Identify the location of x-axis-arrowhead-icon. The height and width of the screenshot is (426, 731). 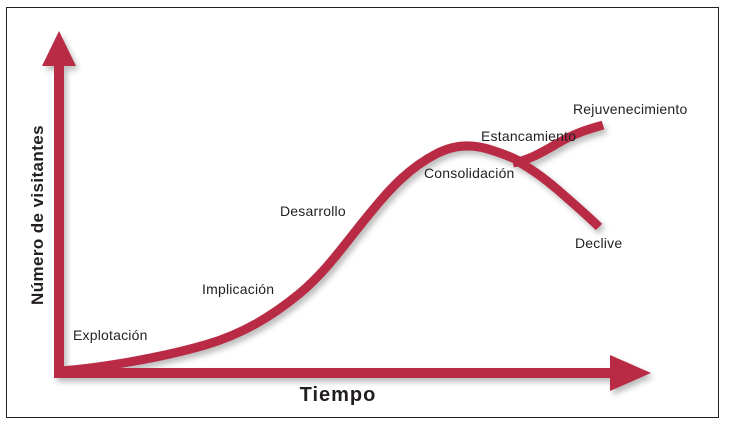
(630, 373).